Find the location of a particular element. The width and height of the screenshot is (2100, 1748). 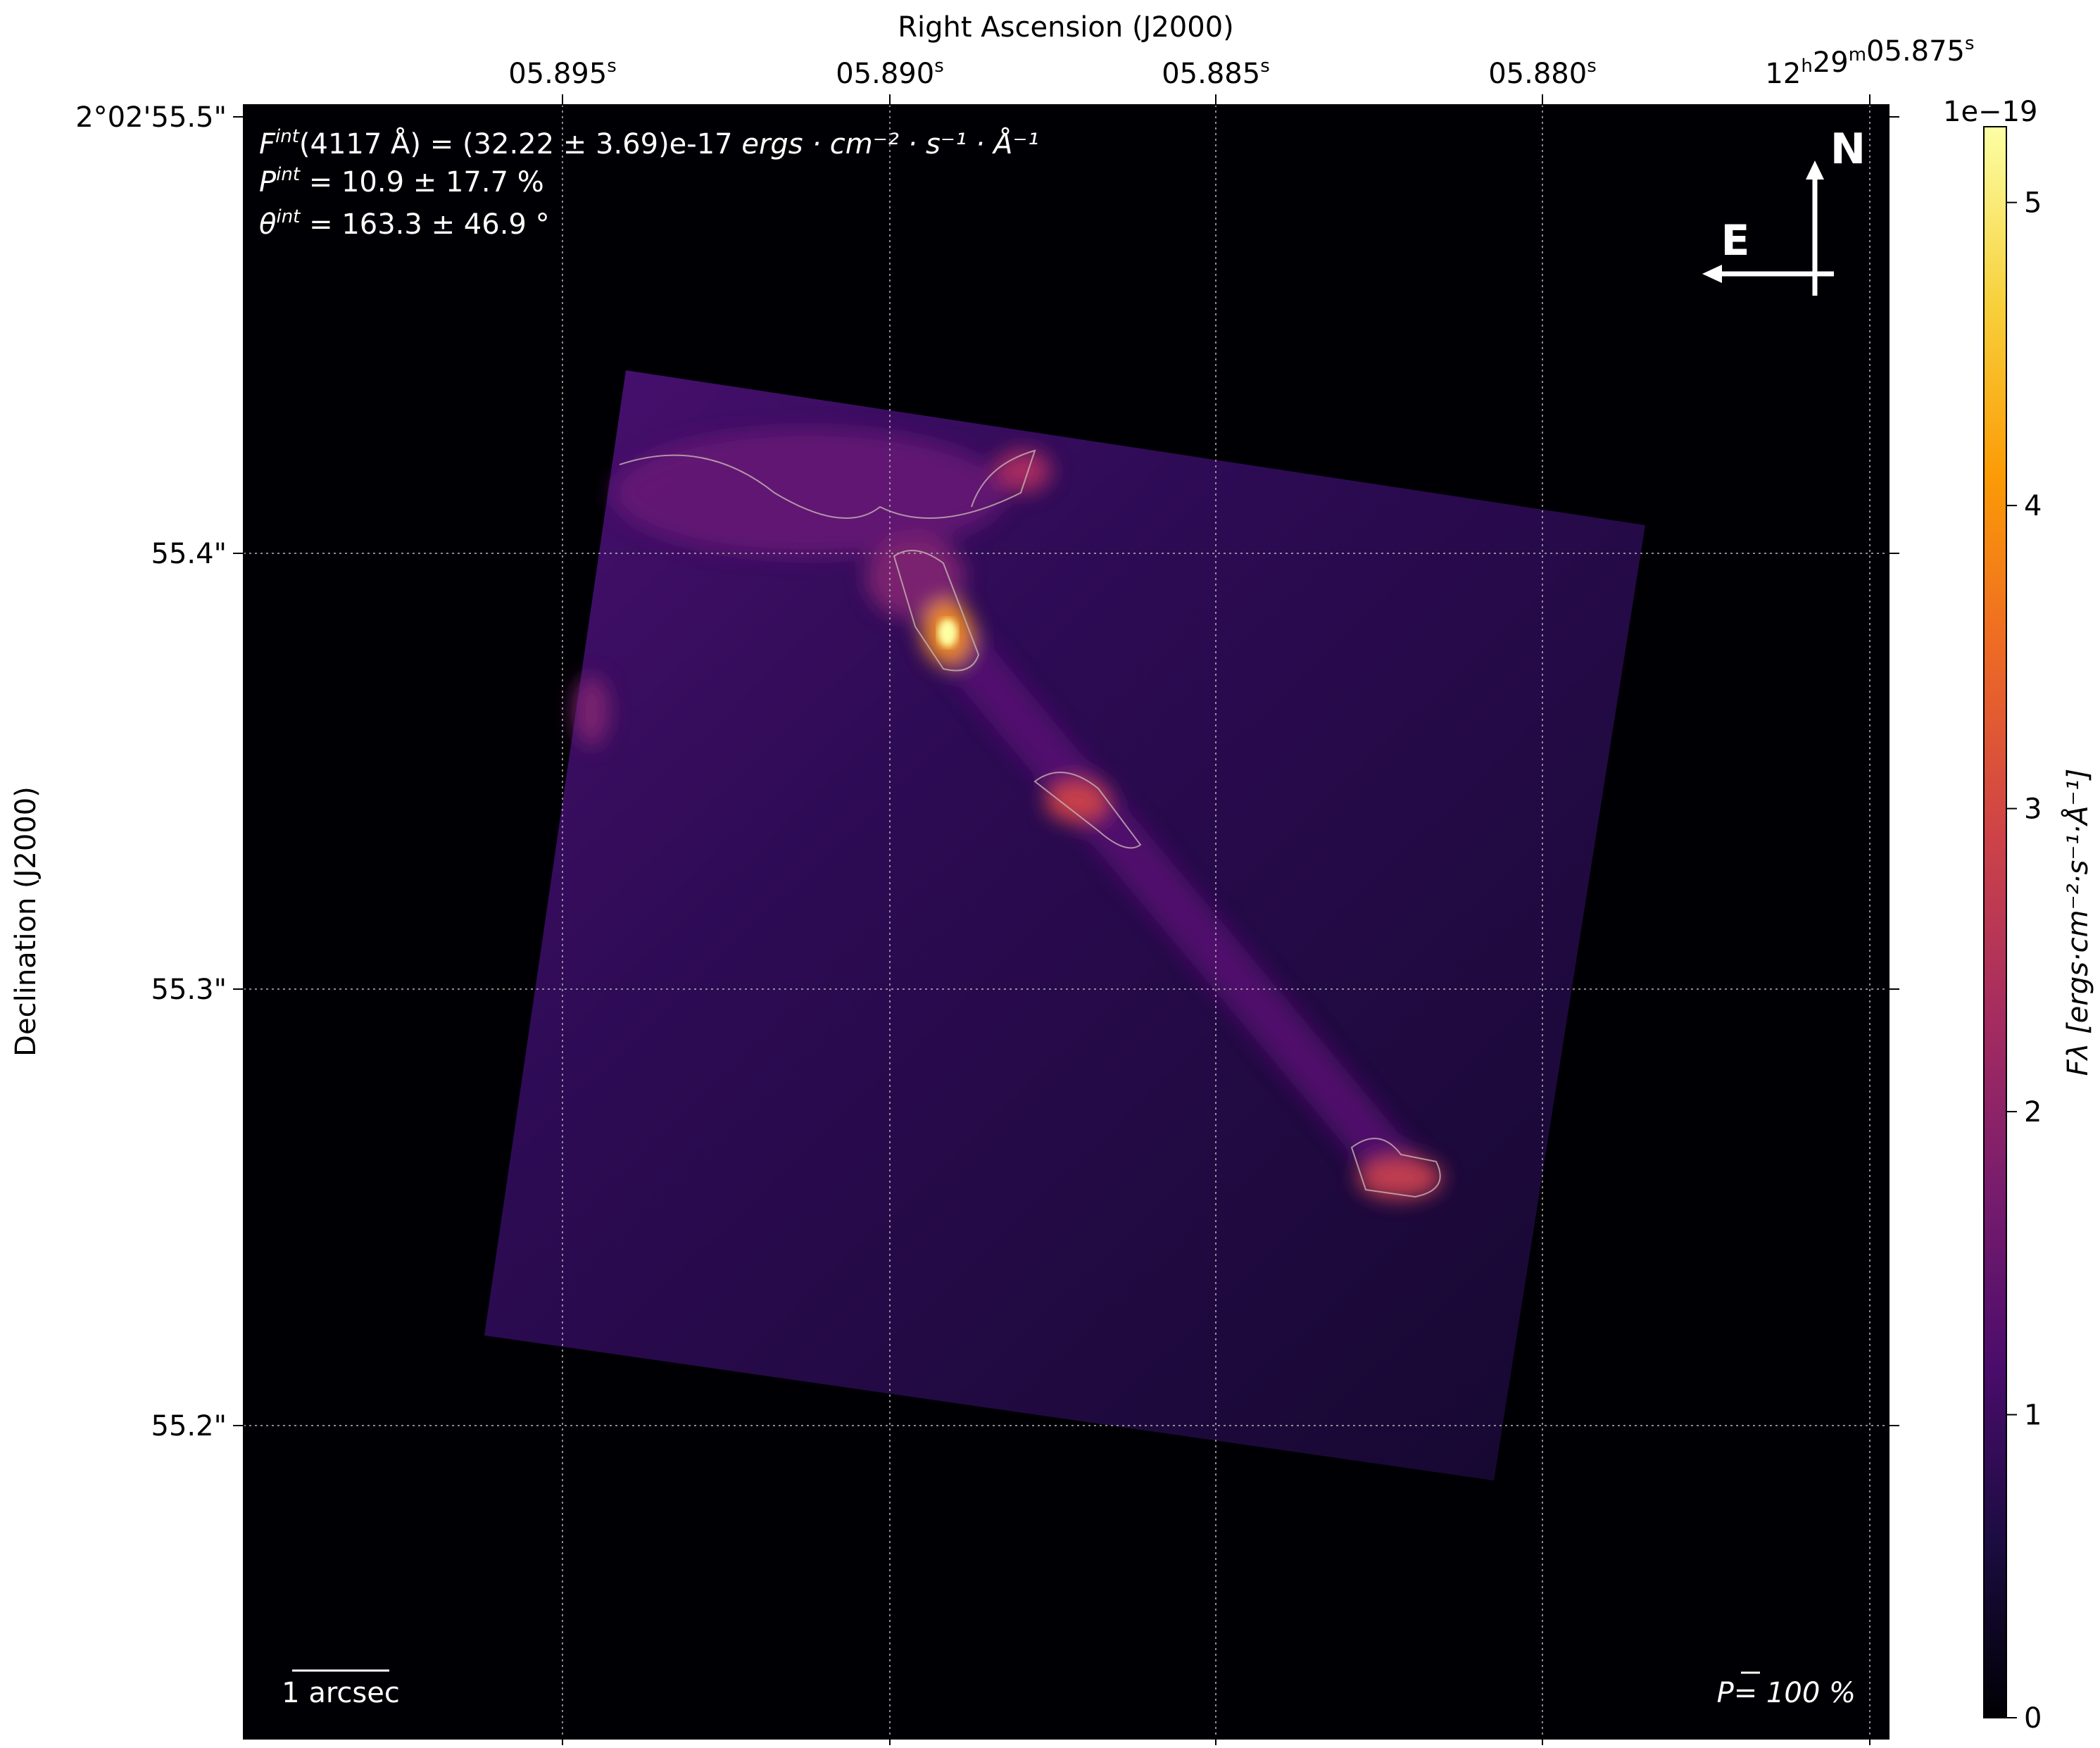

colorbar-gradient is located at coordinates (1995, 922).